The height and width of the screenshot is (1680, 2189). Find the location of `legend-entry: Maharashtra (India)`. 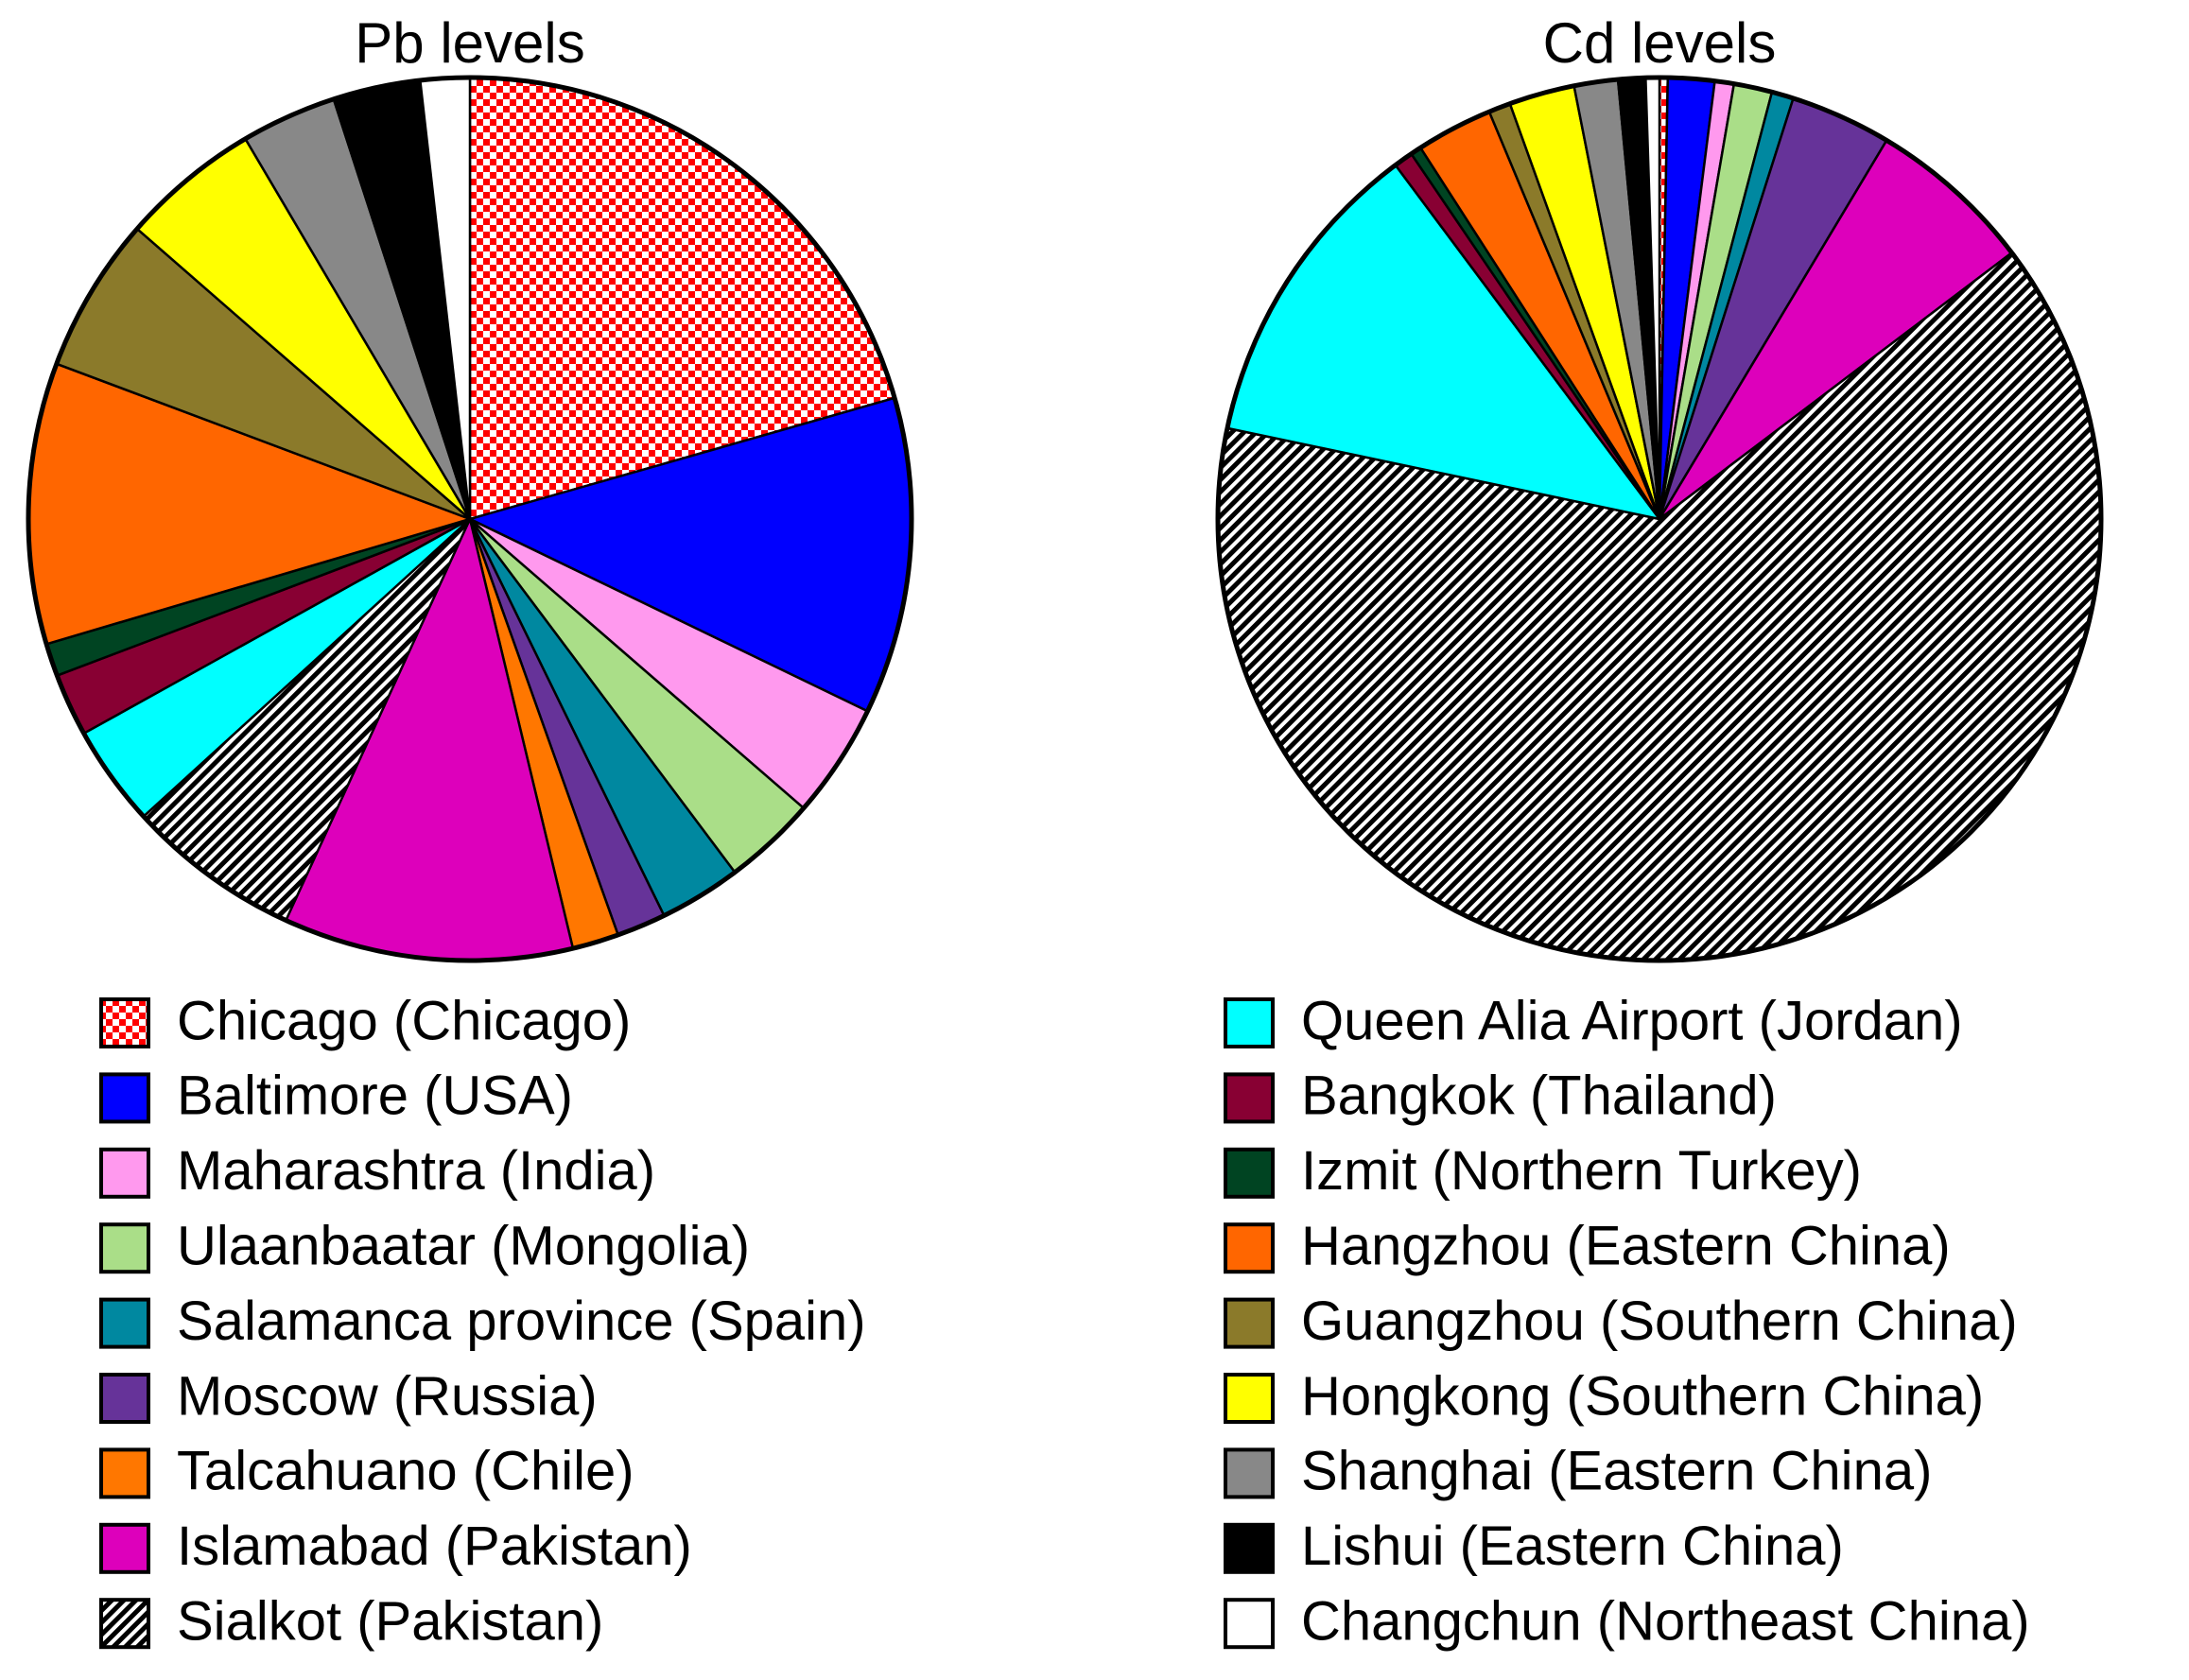

legend-entry: Maharashtra (India) is located at coordinates (377, 1171).